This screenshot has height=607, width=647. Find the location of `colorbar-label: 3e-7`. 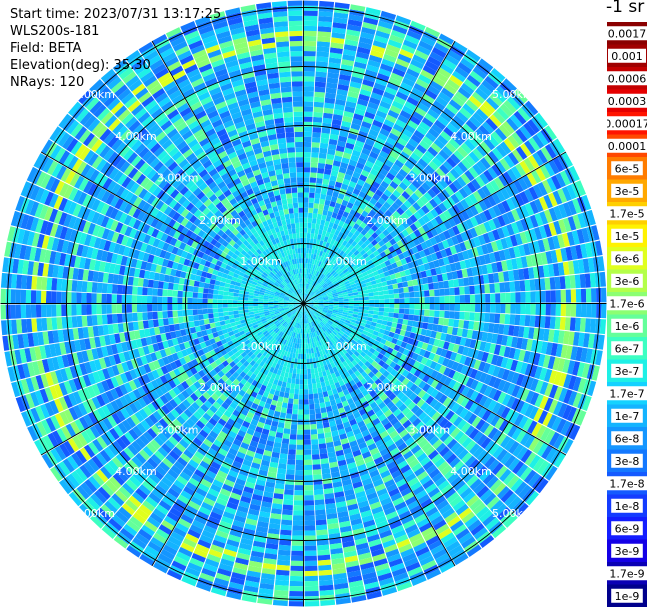

colorbar-label: 3e-7 is located at coordinates (627, 371).